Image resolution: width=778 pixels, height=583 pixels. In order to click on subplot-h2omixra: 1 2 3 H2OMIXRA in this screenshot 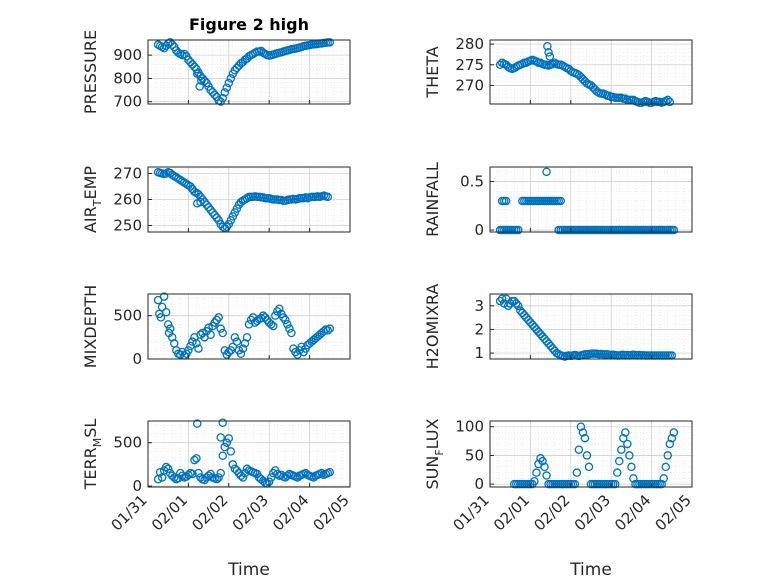, I will do `click(558, 326)`.